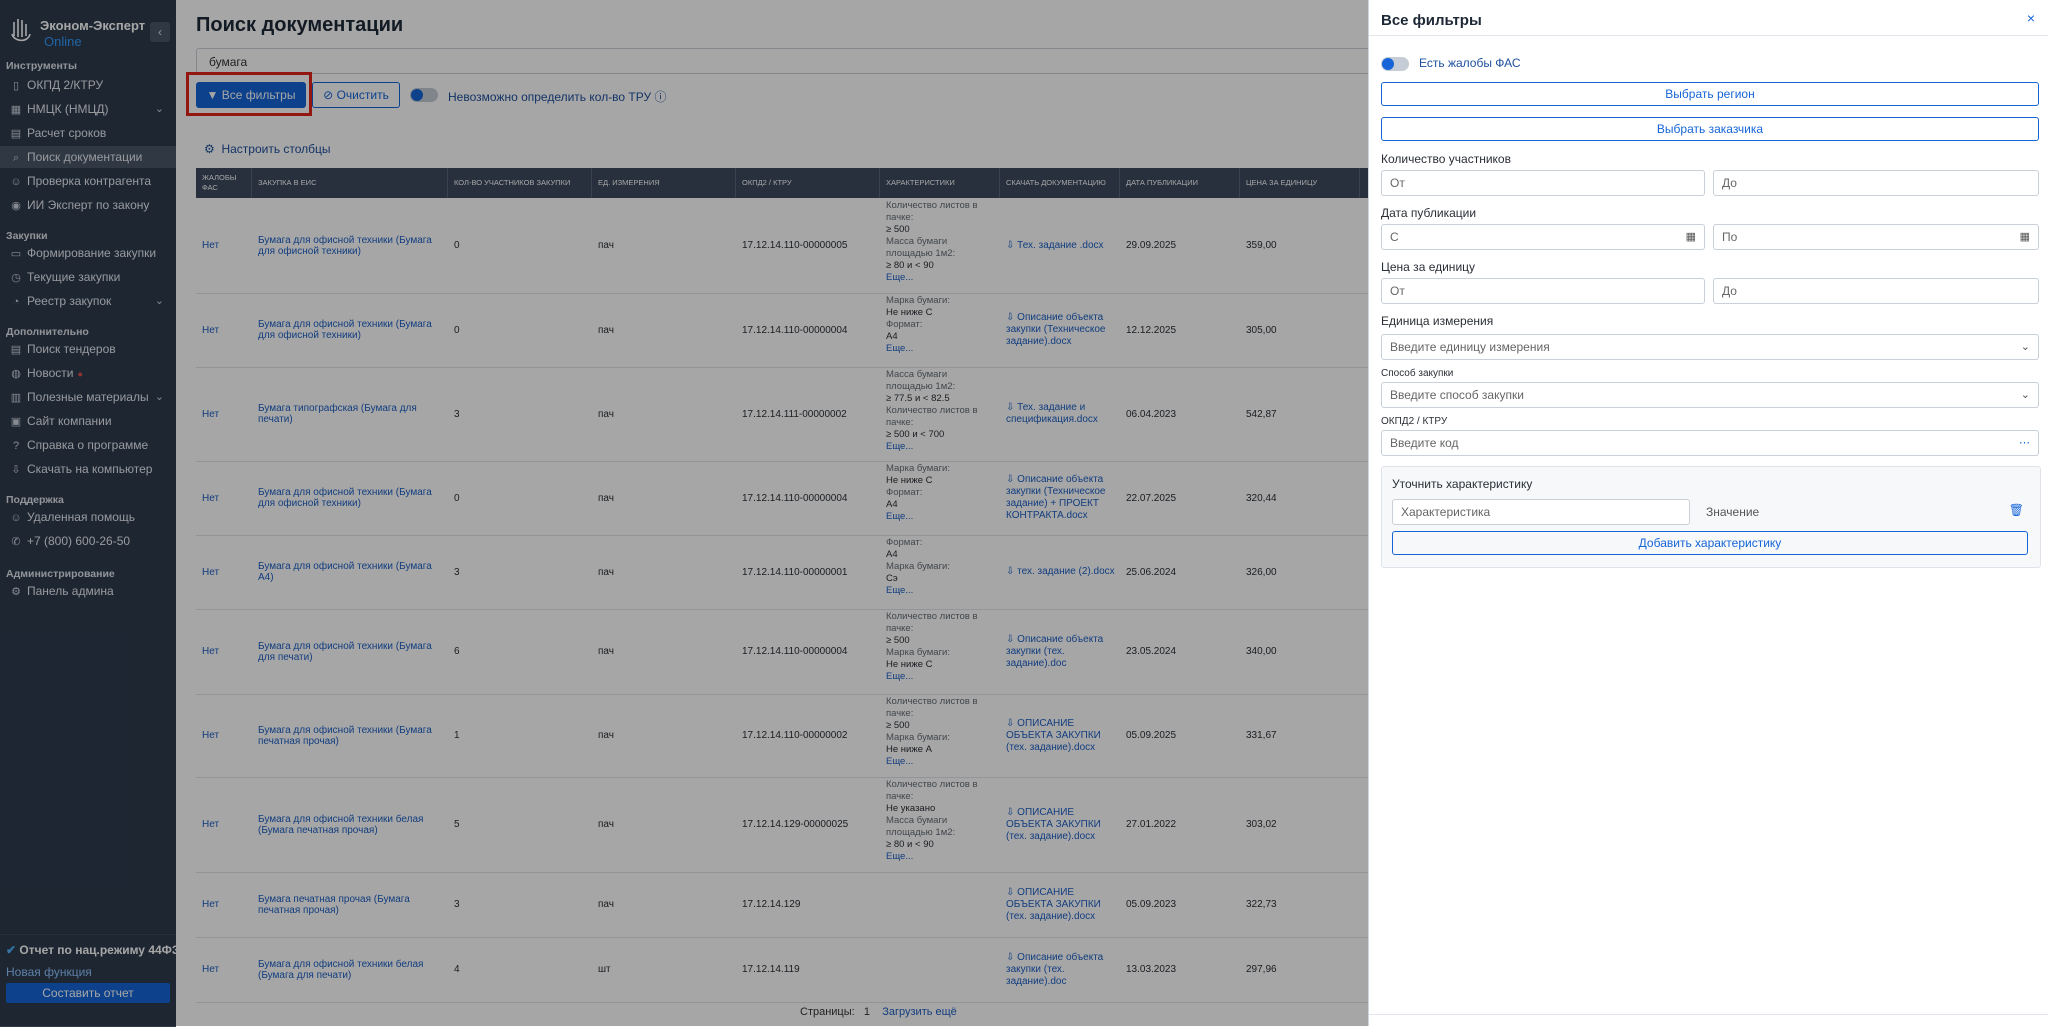  What do you see at coordinates (1061, 414) in the screenshot?
I see `download-doc-link: ⇩ Тех. задание и спецификация.docx` at bounding box center [1061, 414].